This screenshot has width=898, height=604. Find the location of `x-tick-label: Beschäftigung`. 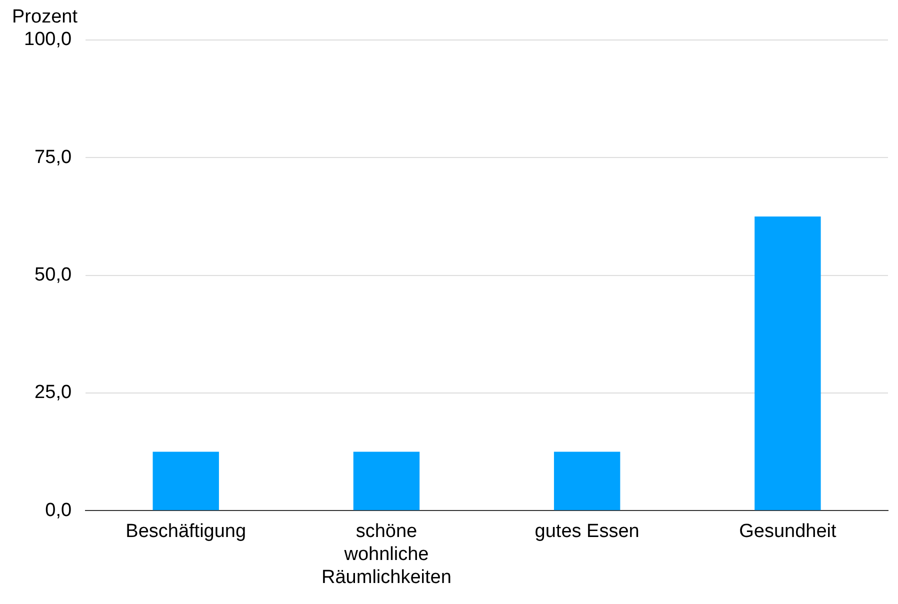

x-tick-label: Beschäftigung is located at coordinates (186, 531).